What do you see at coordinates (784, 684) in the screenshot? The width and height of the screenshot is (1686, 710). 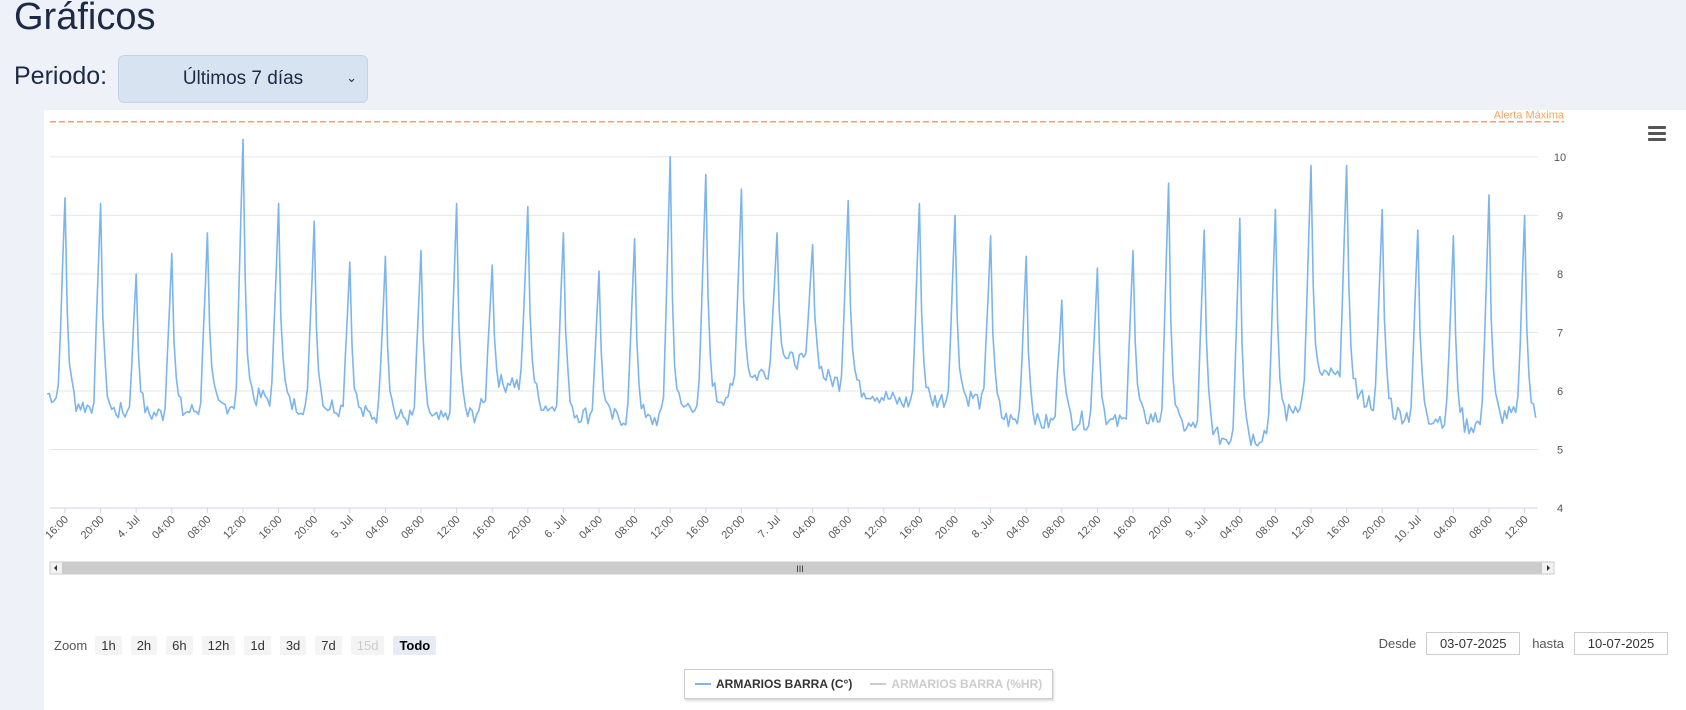 I see `legend-label: ARMARIOS BARRA (C°)` at bounding box center [784, 684].